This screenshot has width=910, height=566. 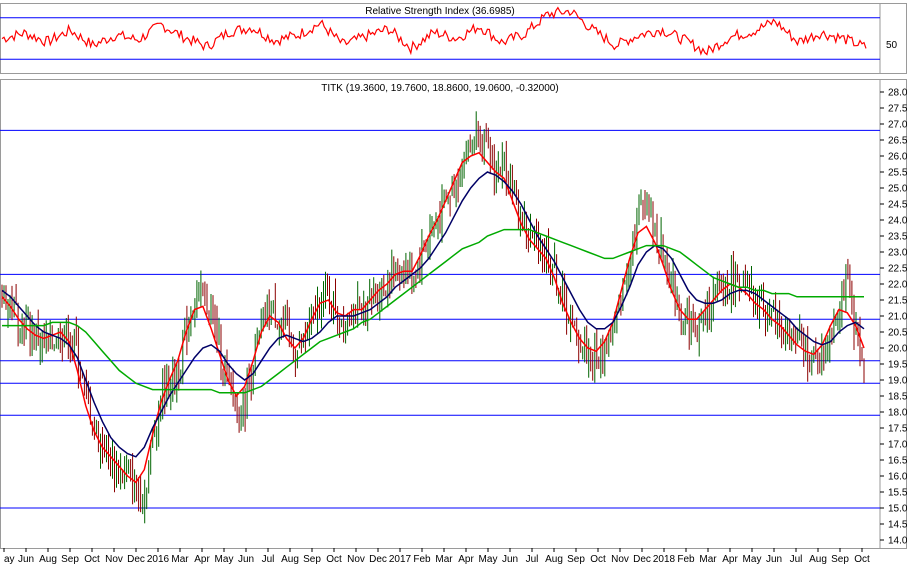 I want to click on y-tick-label: 14.5, so click(x=898, y=525).